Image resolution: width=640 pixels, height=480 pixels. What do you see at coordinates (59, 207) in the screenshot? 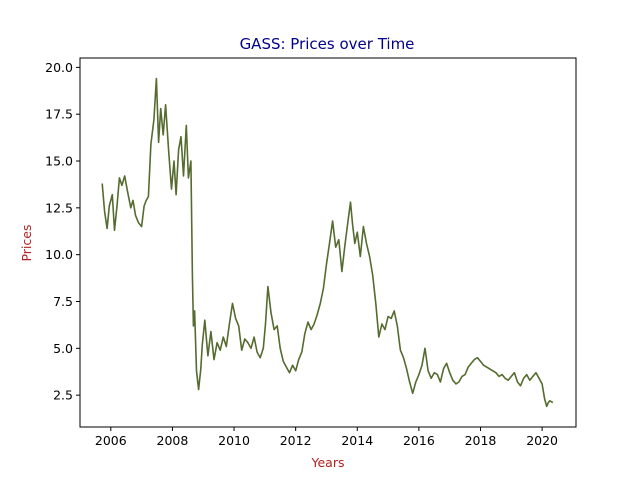
I see `y-tick-label: 12.5` at bounding box center [59, 207].